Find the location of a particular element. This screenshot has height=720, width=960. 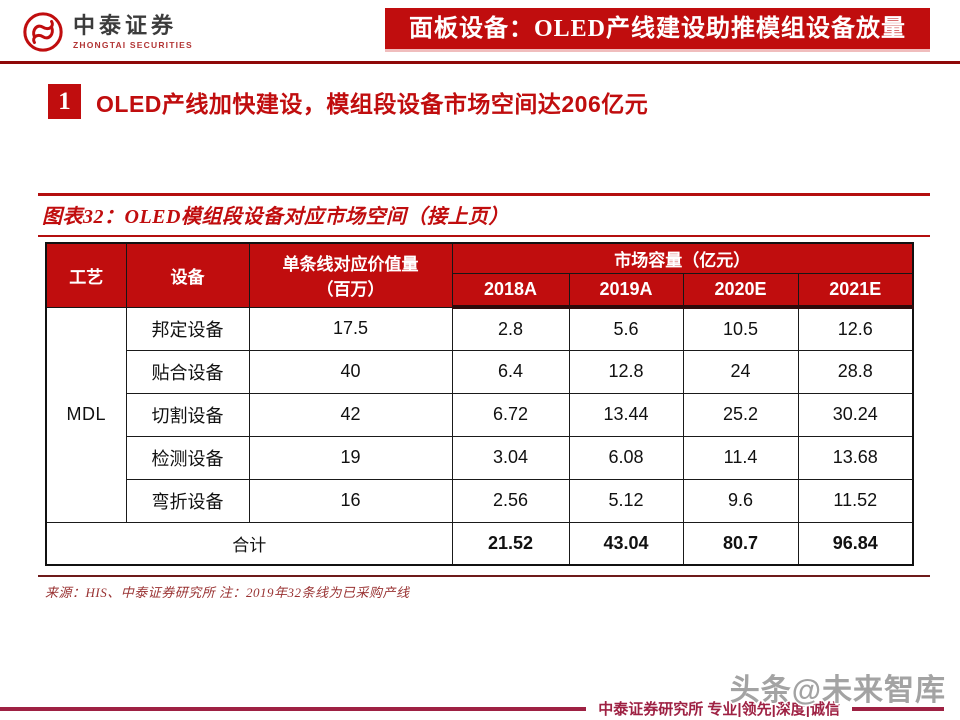

company-logo: 中泰证券 ZHONGTAI SECURITIES is located at coordinates (107, 32).